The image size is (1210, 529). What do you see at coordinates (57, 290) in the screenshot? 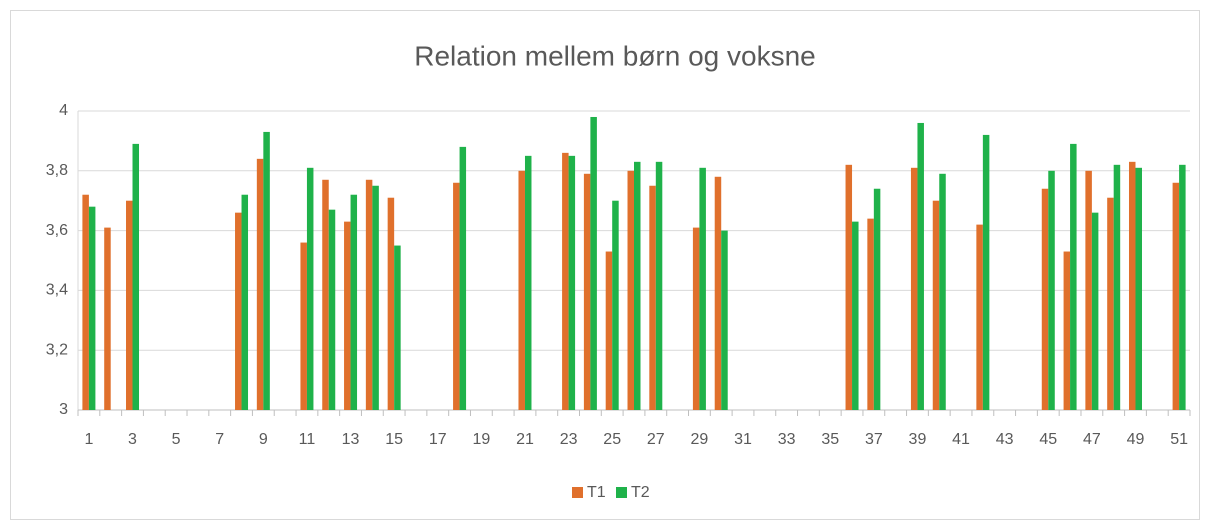
I see `y-tick-label: 3,4` at bounding box center [57, 290].